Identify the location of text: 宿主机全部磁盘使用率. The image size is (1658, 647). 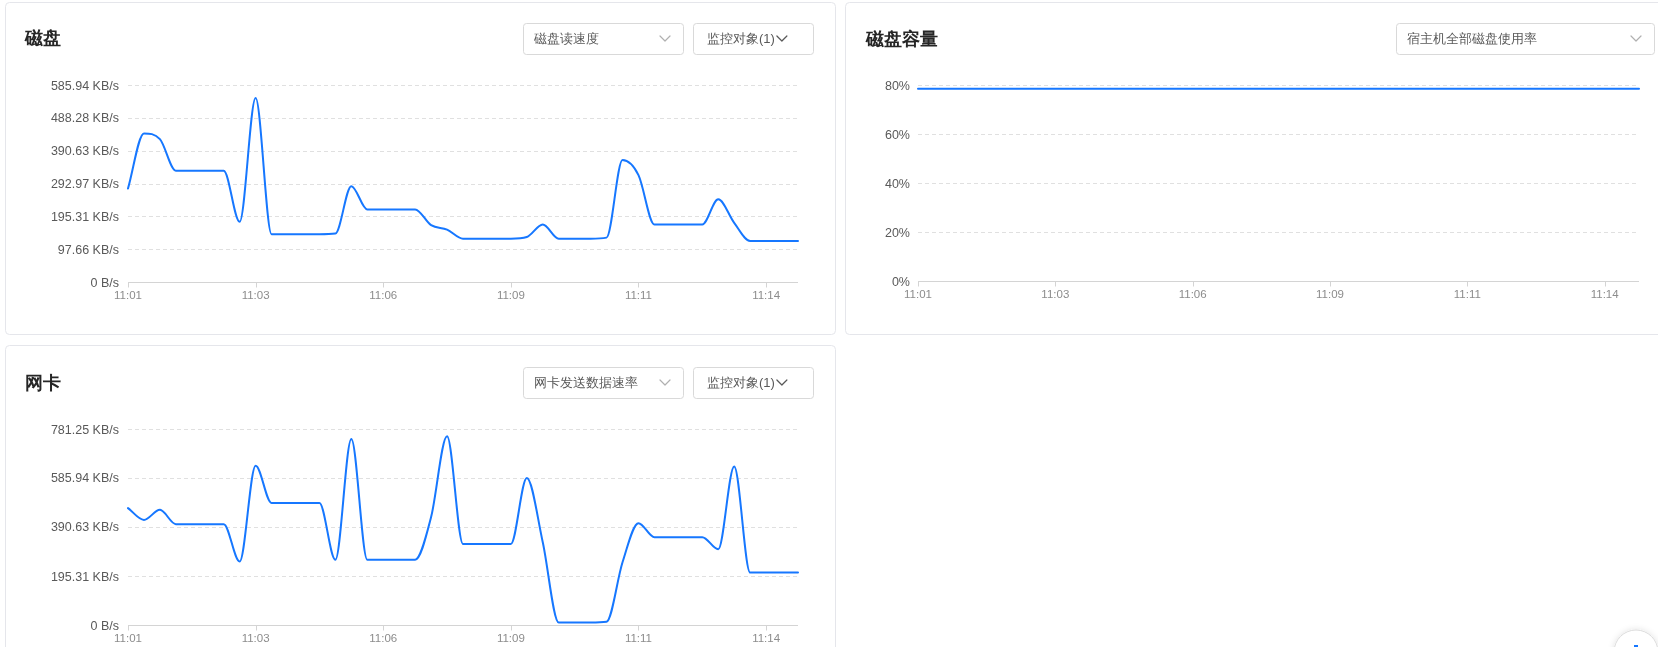
(1472, 38).